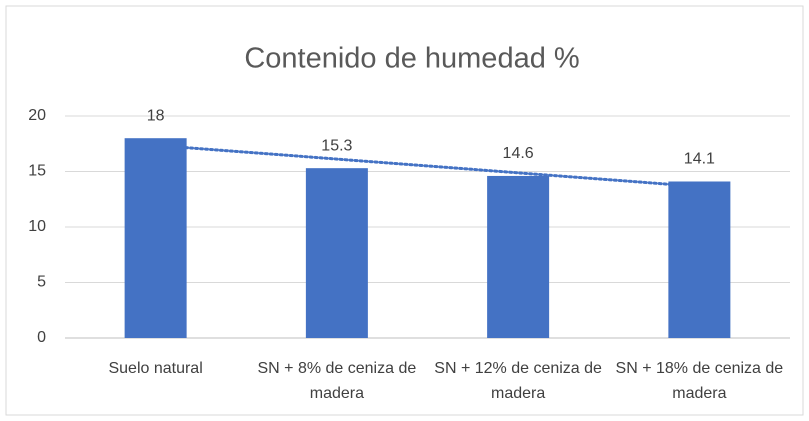 The image size is (809, 421). Describe the element at coordinates (155, 368) in the screenshot. I see `x-tick-label: Suelo natural` at that location.